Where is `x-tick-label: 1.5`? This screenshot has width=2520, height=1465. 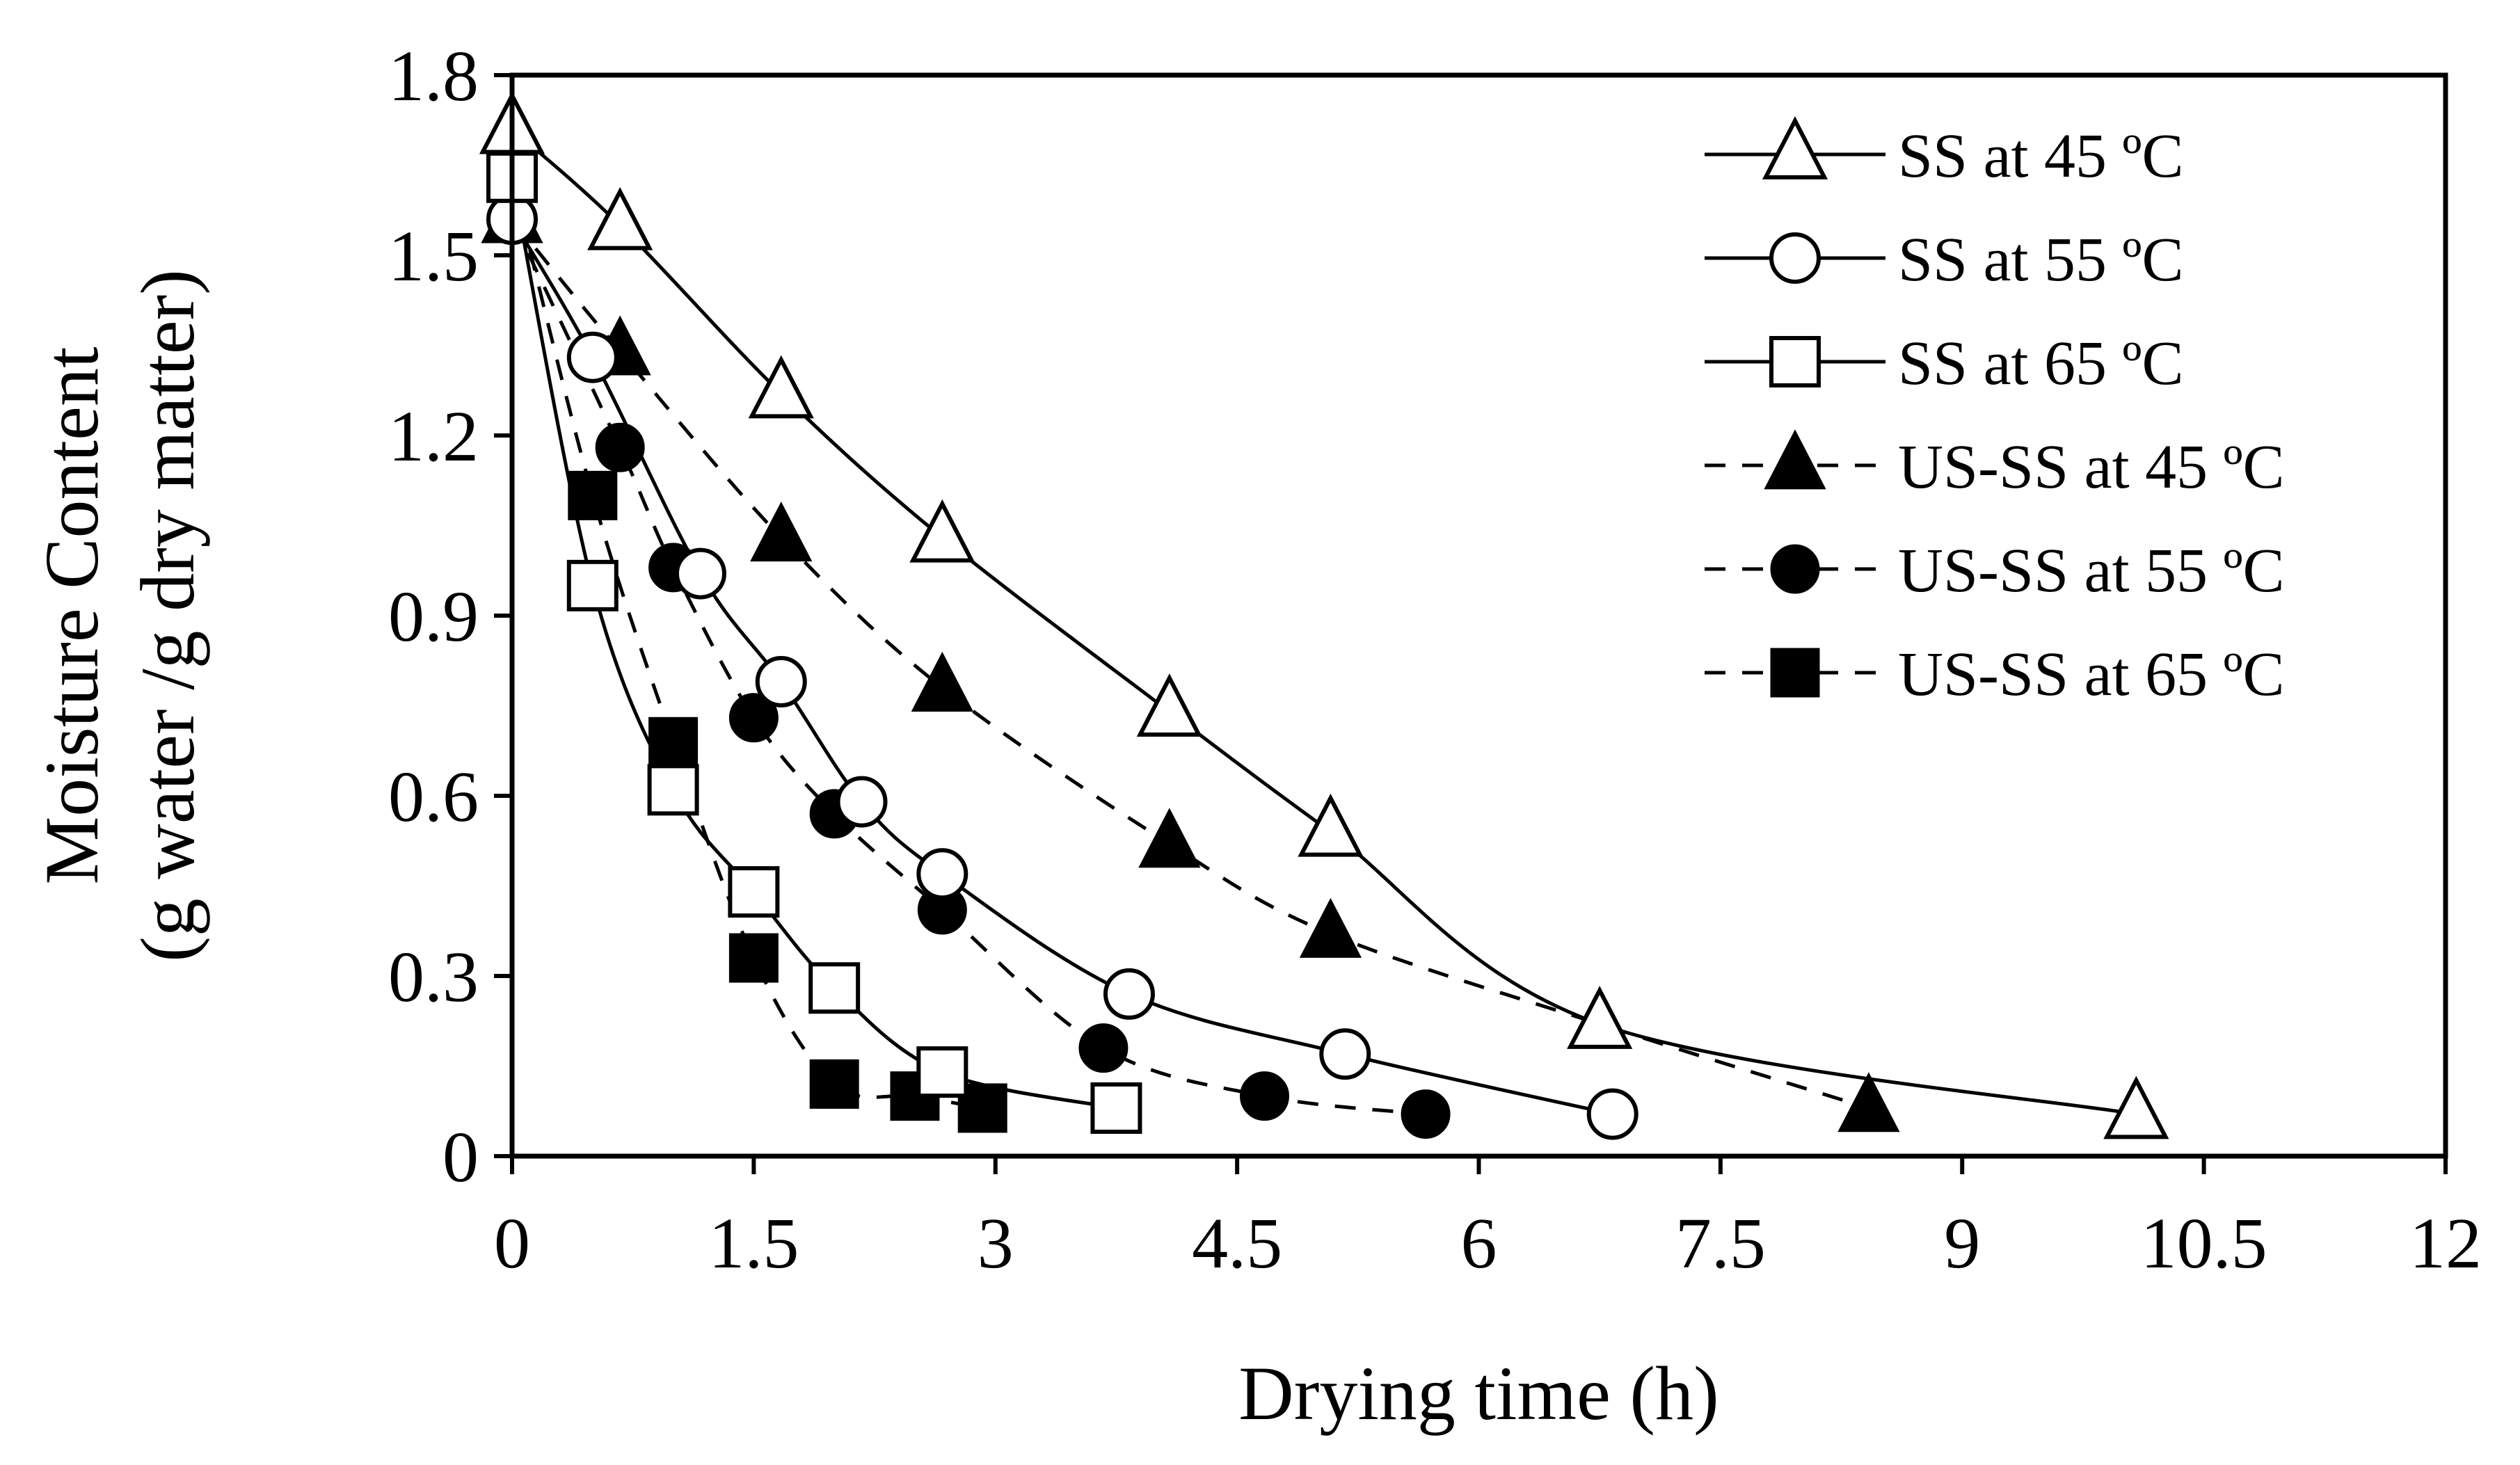
x-tick-label: 1.5 is located at coordinates (753, 1243).